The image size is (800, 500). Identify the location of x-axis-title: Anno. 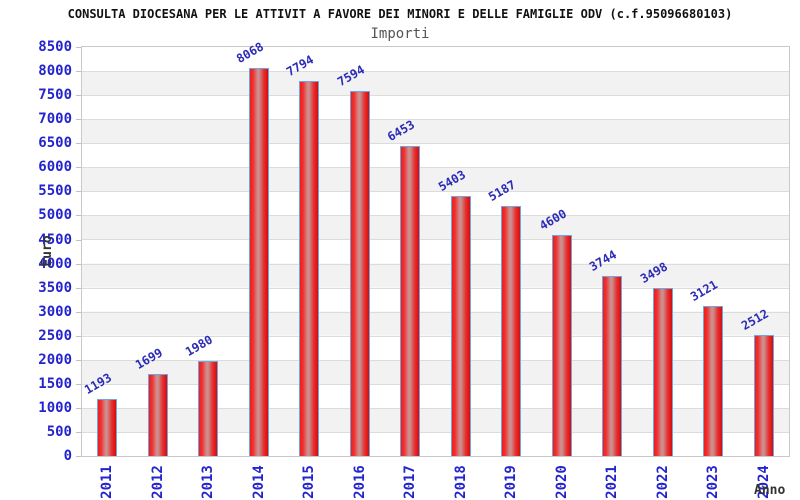
(770, 490).